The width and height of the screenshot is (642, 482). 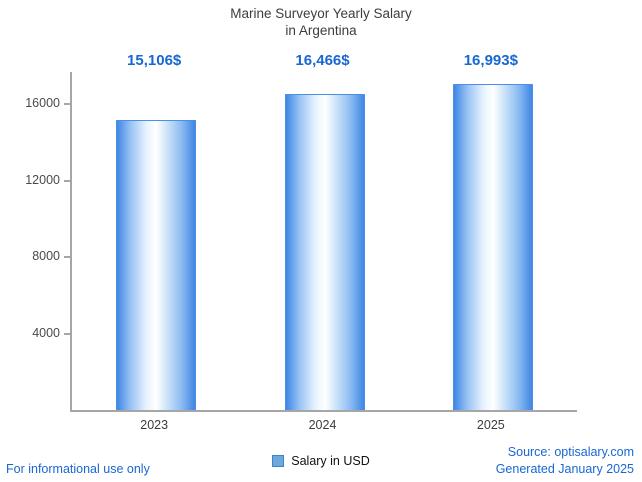 What do you see at coordinates (46, 256) in the screenshot?
I see `y-tick-label: 8000` at bounding box center [46, 256].